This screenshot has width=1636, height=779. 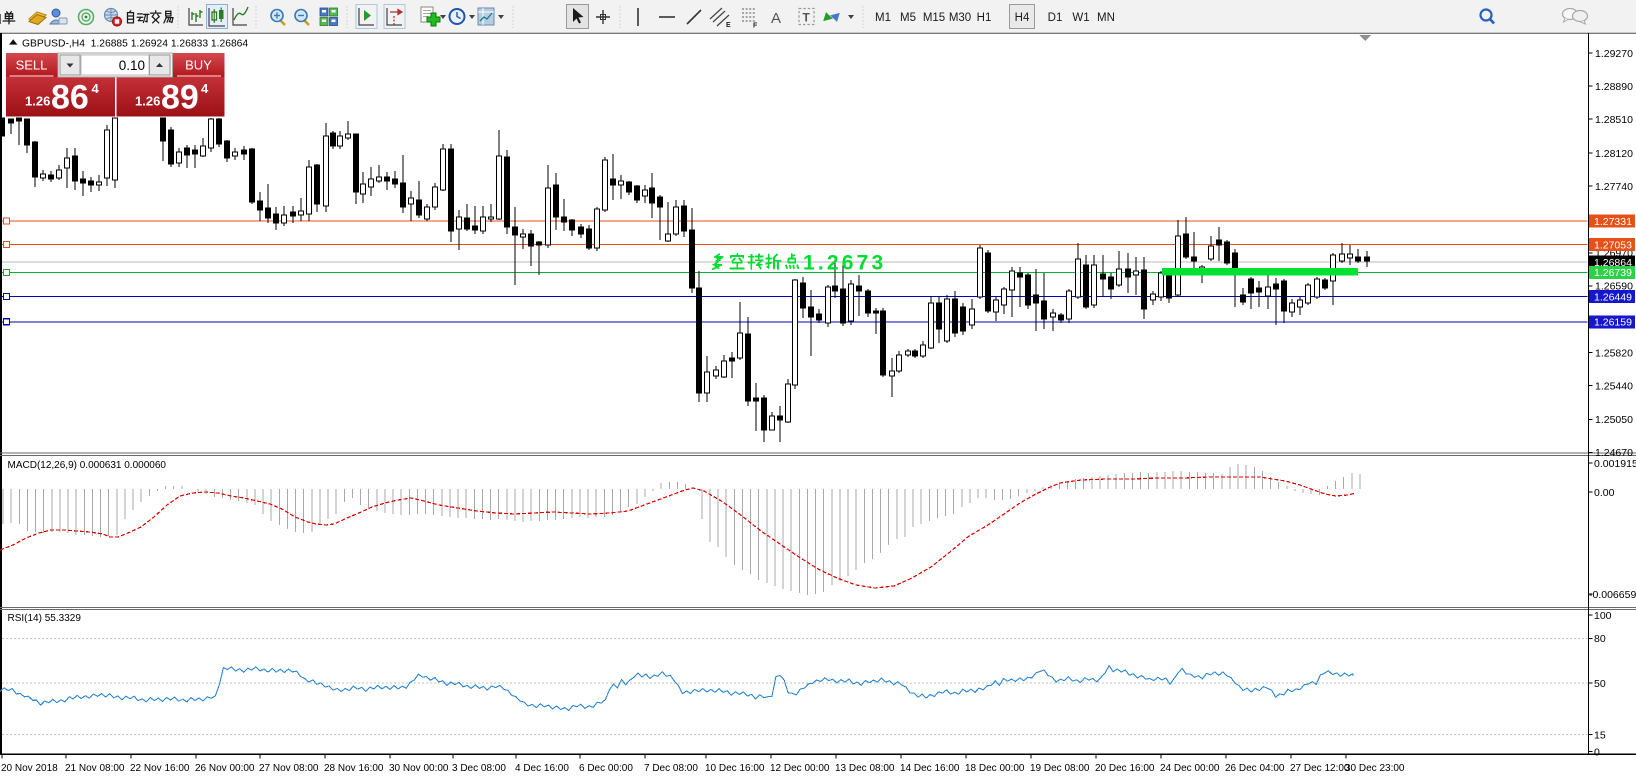 I want to click on svg-text: 15, so click(x=1600, y=735).